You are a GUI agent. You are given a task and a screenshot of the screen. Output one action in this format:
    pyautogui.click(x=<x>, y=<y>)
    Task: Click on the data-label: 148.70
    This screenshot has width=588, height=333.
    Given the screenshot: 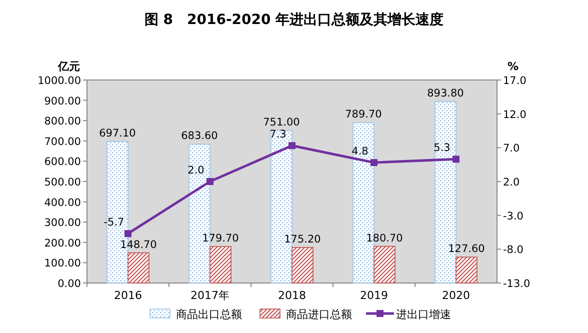 What is the action you would take?
    pyautogui.click(x=138, y=244)
    